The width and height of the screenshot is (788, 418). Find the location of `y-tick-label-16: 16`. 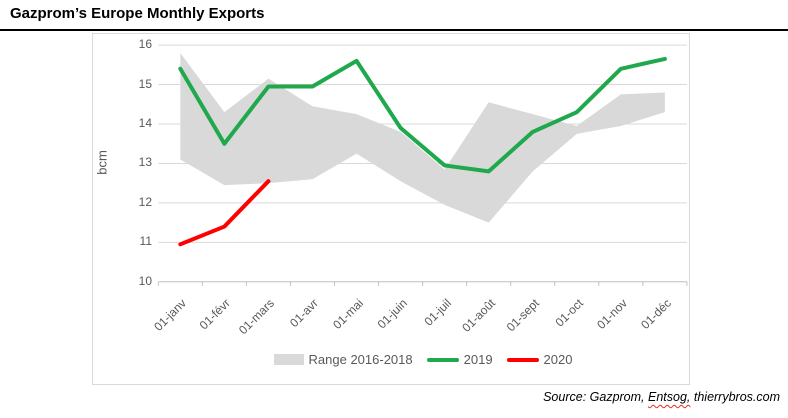

y-tick-label-16: 16 is located at coordinates (145, 44).